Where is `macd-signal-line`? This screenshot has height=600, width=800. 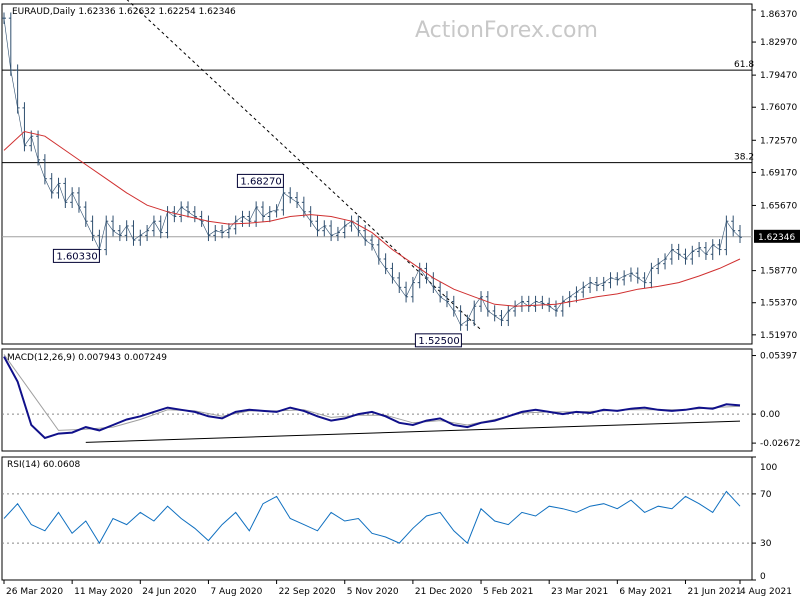
macd-signal-line is located at coordinates (372, 392).